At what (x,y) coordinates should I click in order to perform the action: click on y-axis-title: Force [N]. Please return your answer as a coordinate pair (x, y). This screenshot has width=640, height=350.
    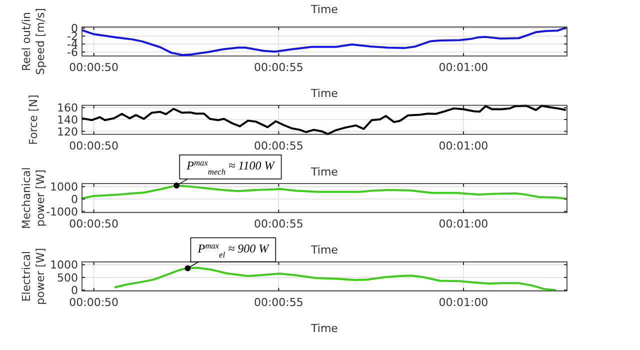
    Looking at the image, I should click on (33, 119).